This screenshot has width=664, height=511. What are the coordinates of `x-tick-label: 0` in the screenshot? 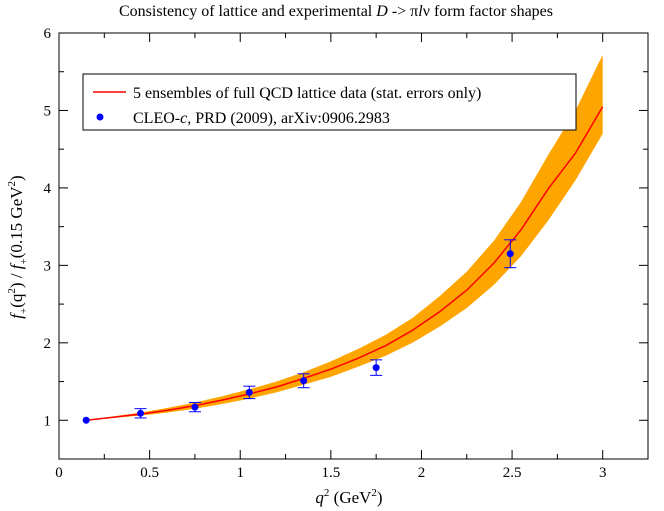 It's located at (59, 473).